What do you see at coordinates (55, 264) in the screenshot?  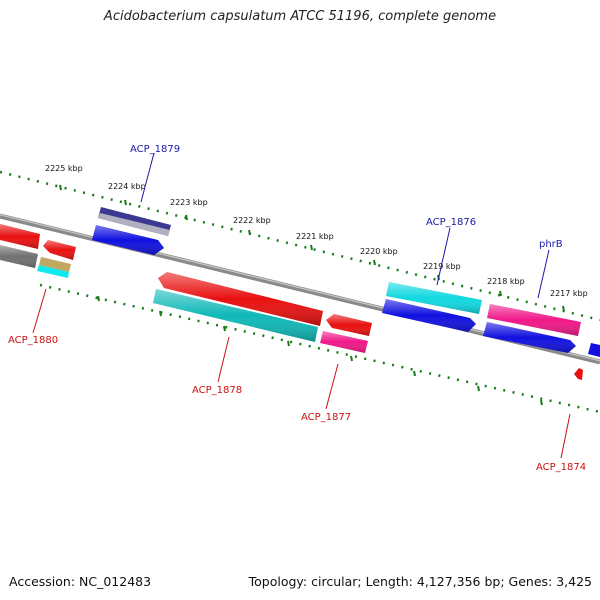 I see `gene-tan` at bounding box center [55, 264].